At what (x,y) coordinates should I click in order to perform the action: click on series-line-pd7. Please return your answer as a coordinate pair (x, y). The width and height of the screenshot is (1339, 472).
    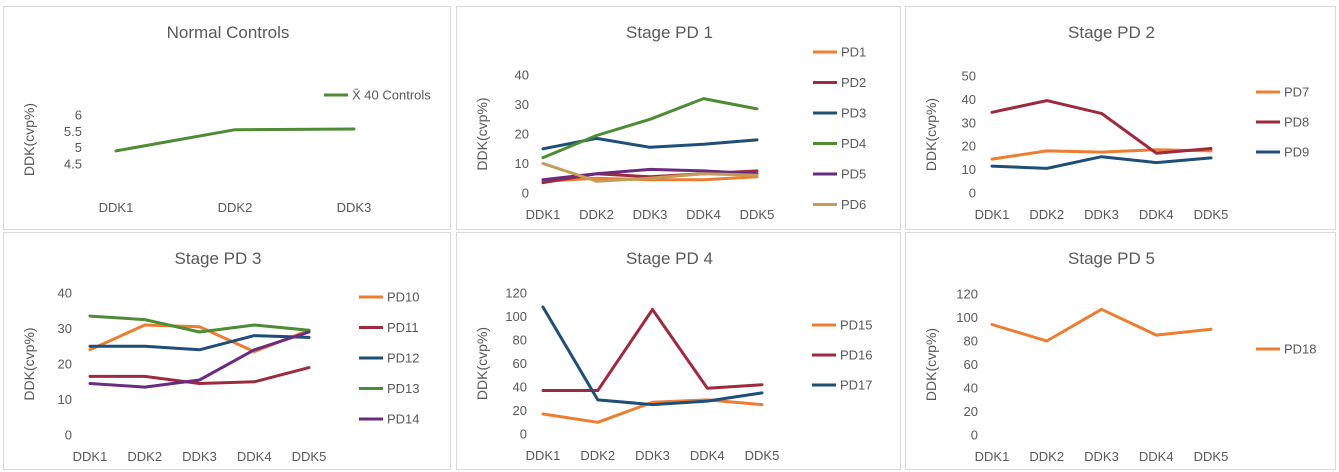
    Looking at the image, I should click on (1101, 154).